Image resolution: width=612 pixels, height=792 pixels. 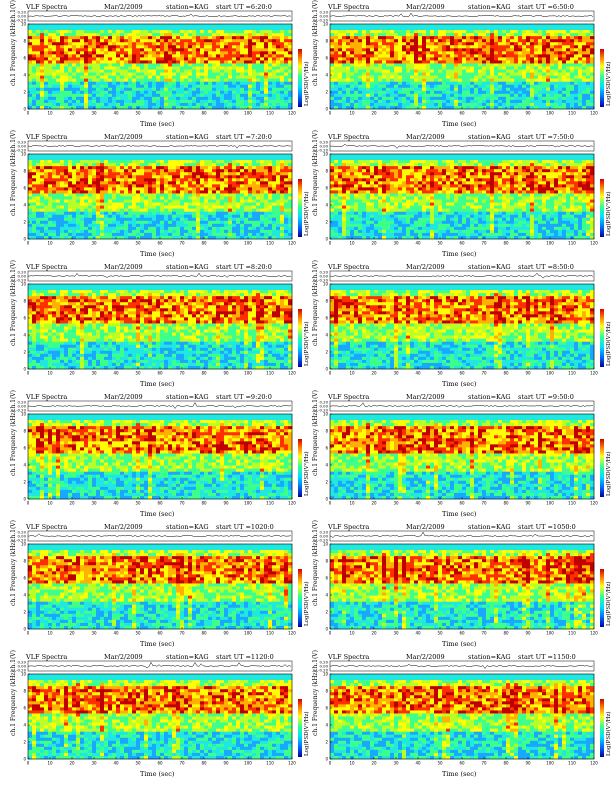 I want to click on x-tick-label: 100, so click(x=248, y=113).